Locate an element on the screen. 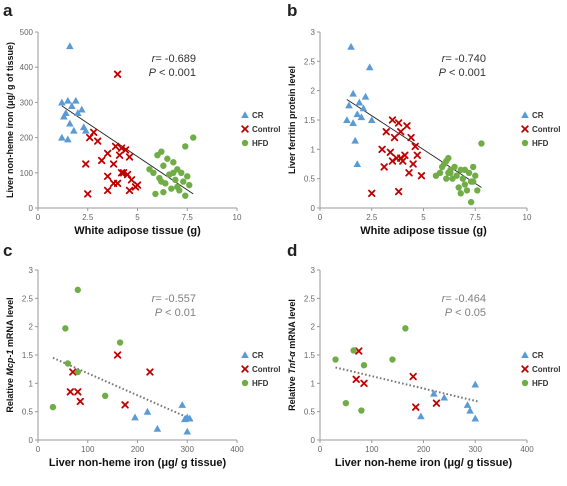  x-axis-title: White adipose tissue (g) is located at coordinates (137, 231).